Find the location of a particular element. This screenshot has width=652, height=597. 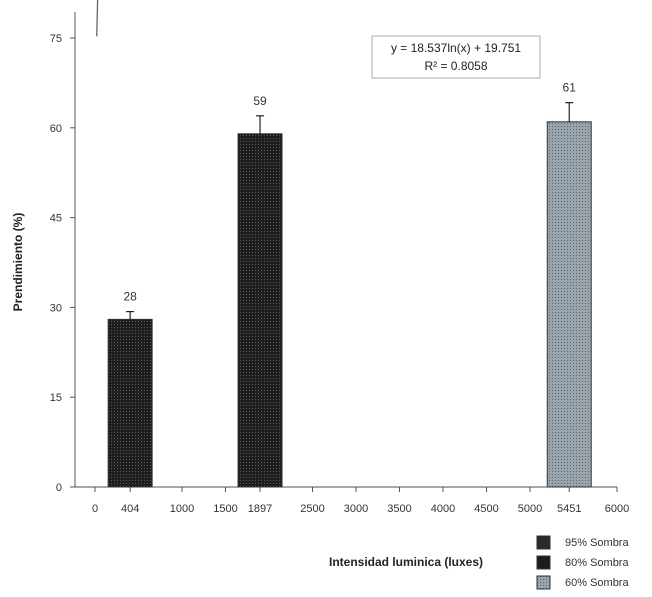

data-label-0: 28 is located at coordinates (130, 297).